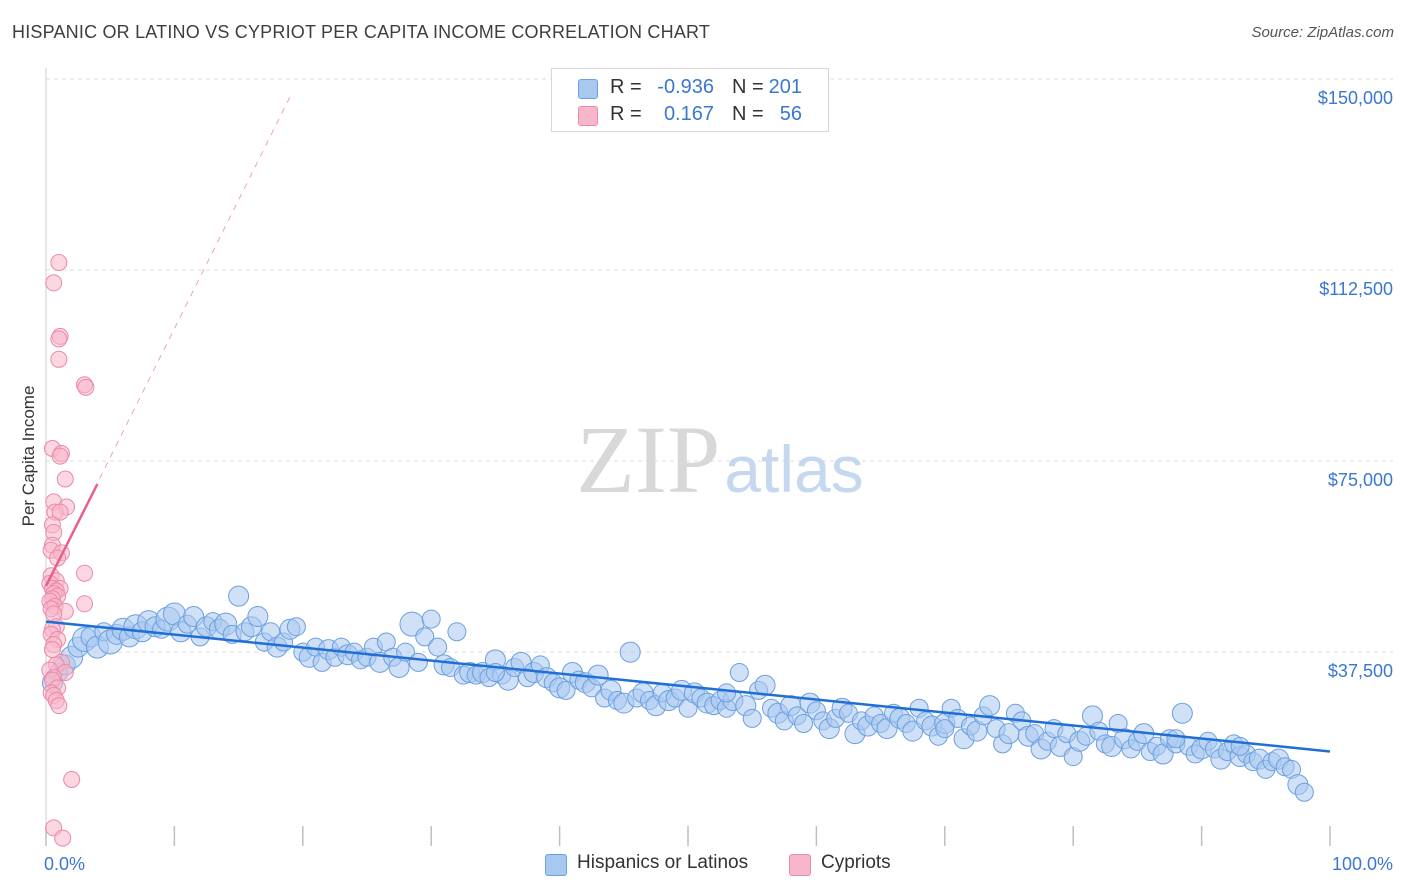 This screenshot has height=892, width=1406. I want to click on trend-line-cypriots, so click(71, 535).